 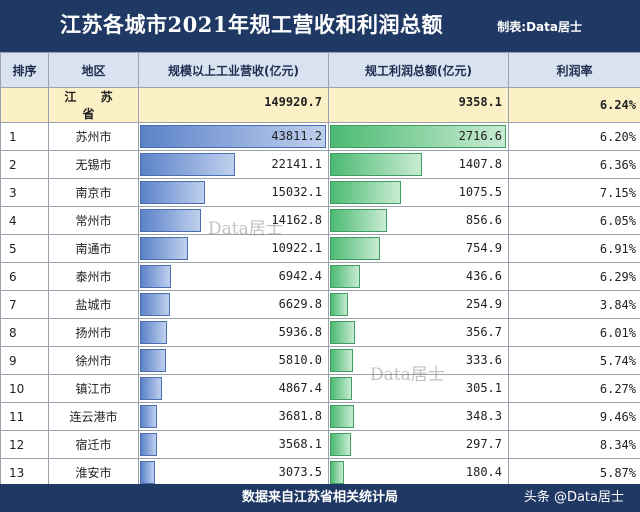 I want to click on table-row: 12 宿迁市 3568.1 297.7 8.34%, so click(x=320, y=444).